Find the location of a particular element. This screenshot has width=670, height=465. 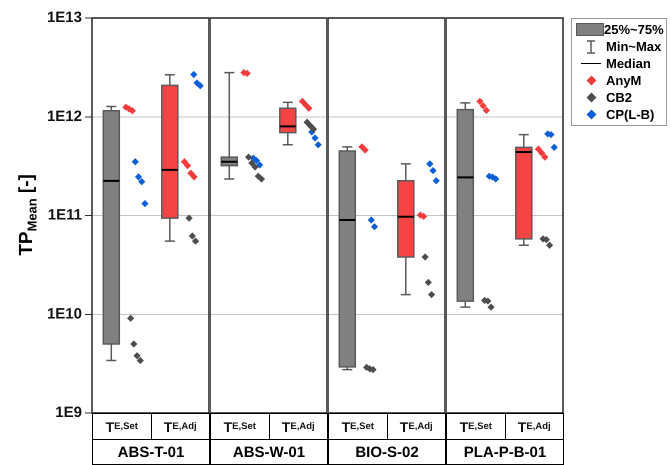

y-tick-label: 1E13 is located at coordinates (64, 17).